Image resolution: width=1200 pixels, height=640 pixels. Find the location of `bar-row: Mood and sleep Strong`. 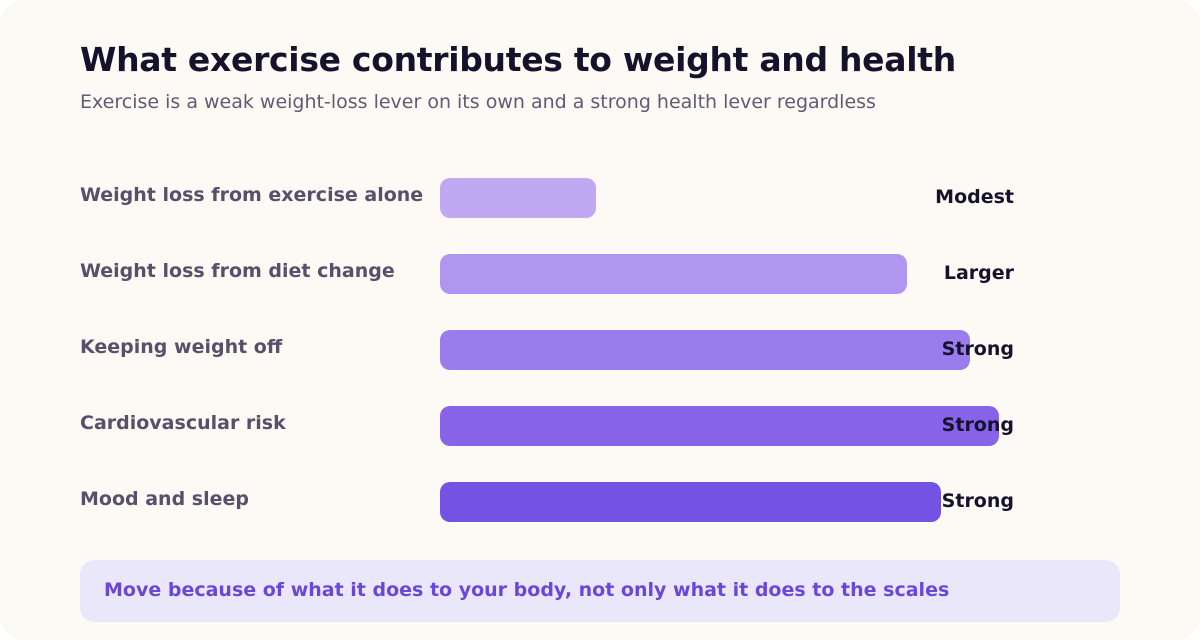

bar-row: Mood and sleep Strong is located at coordinates (600, 502).